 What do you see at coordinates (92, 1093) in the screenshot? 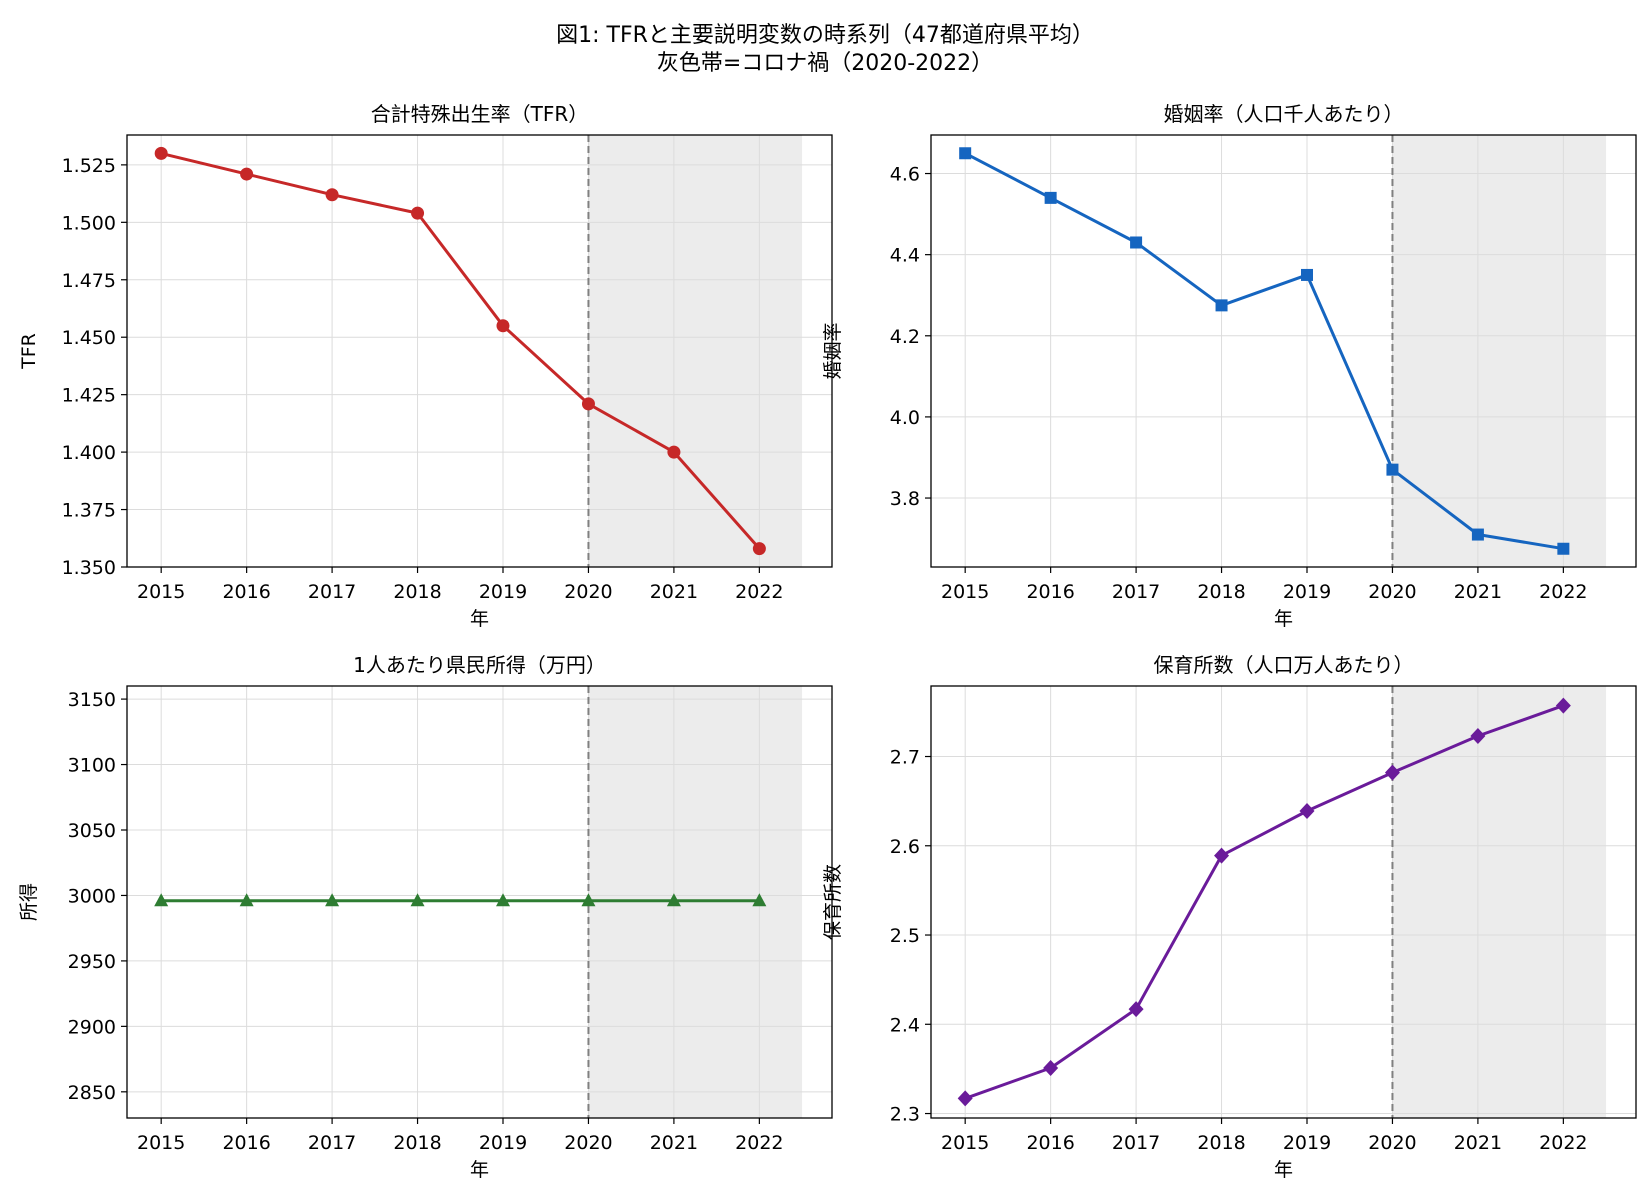
I see `y-tick-label: 2850` at bounding box center [92, 1093].